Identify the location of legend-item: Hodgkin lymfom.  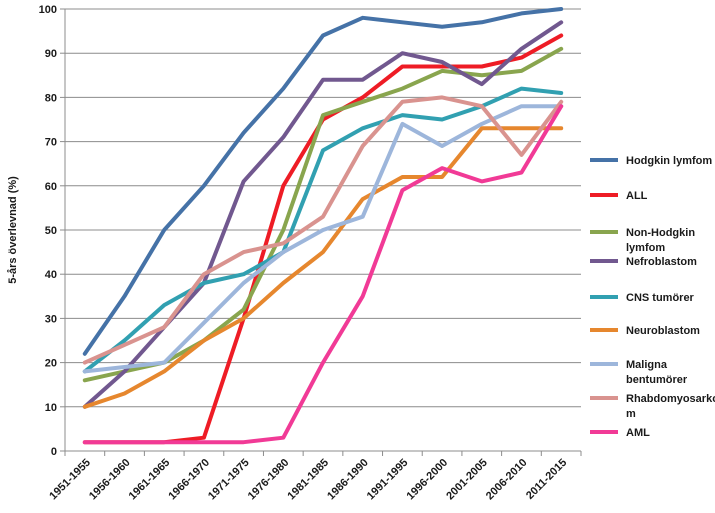
(651, 161).